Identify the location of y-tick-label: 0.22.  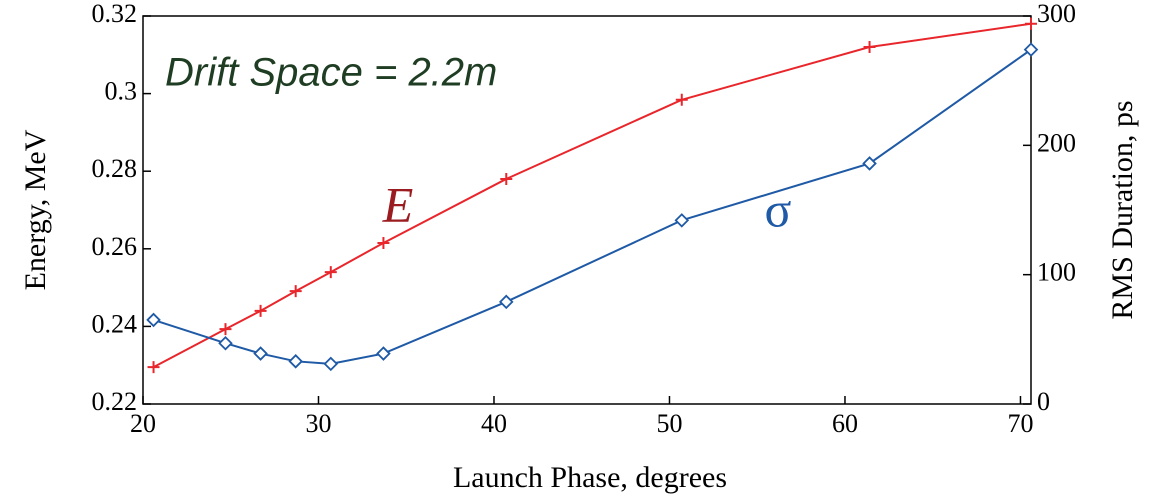
(115, 401).